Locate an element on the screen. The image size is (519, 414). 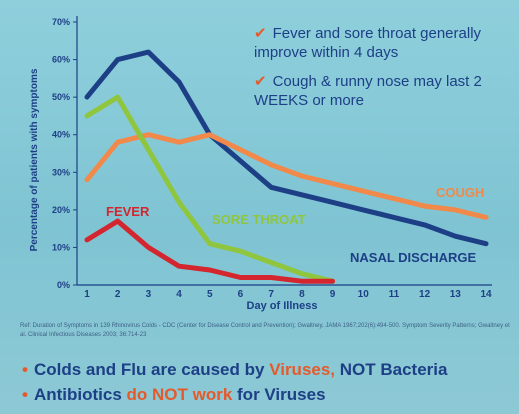
series-labels: NASAL DISCHARGE COUGH SORE THROAT FEVER is located at coordinates (295, 225).